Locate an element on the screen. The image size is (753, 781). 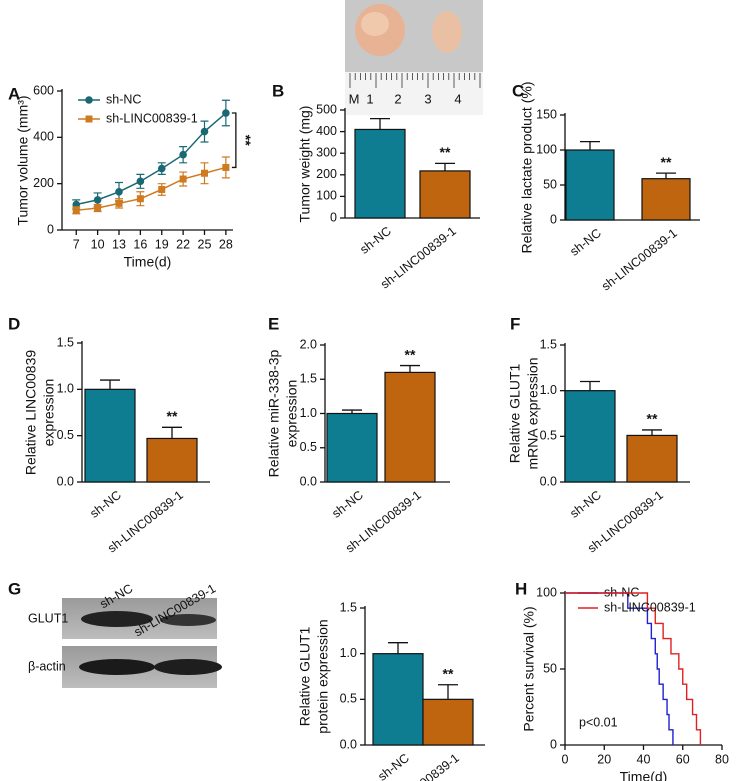
panel-label: C is located at coordinates (518, 90).